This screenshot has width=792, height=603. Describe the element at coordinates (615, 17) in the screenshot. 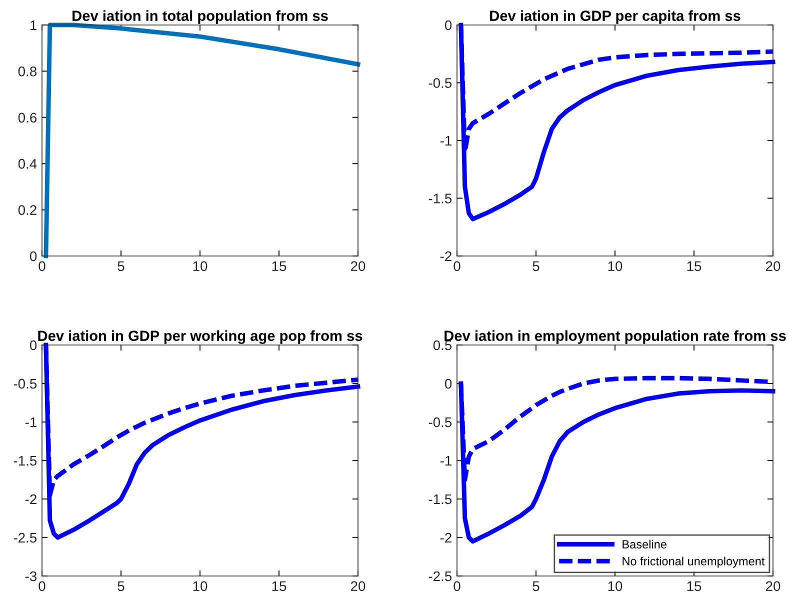

I see `chart-title: Dev iation in GDP per capita from ss` at that location.